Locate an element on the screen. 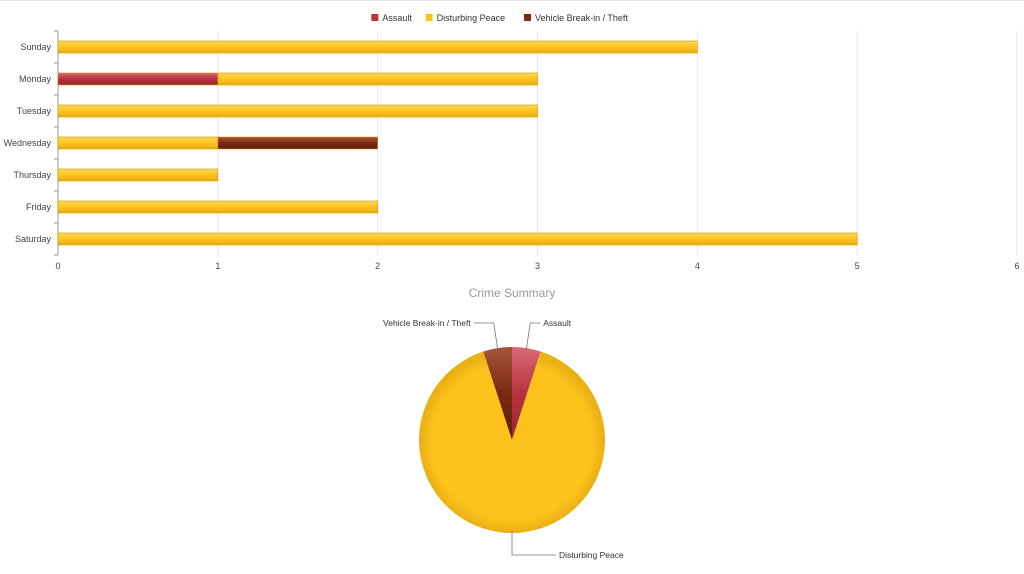  axes is located at coordinates (56, 143).